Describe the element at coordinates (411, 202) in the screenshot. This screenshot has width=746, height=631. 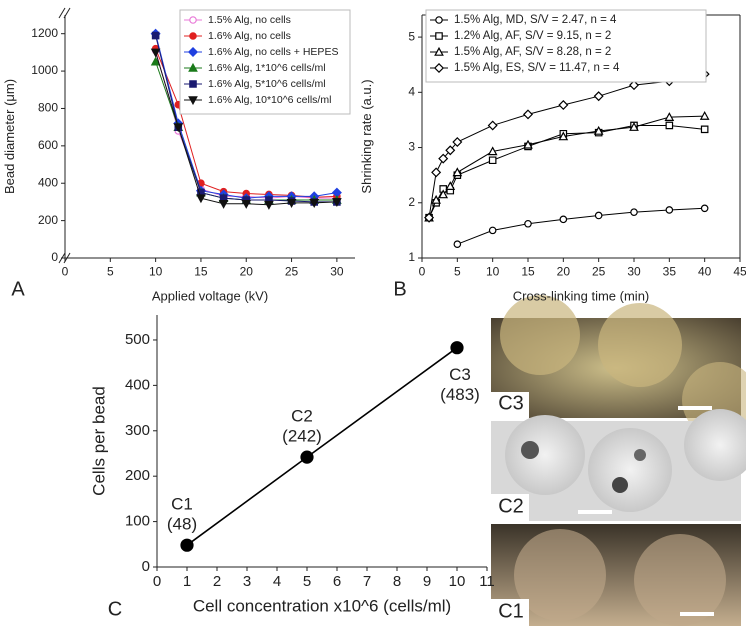
I see `y-tick-label: 2` at that location.